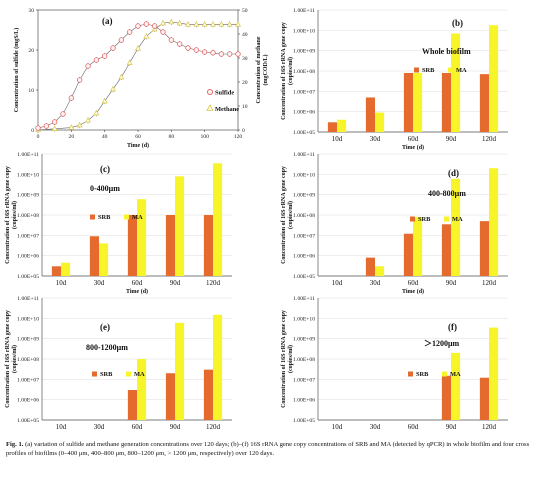 The height and width of the screenshot is (485, 554). I want to click on y-tick-label: 1.00E+05, so click(304, 133).